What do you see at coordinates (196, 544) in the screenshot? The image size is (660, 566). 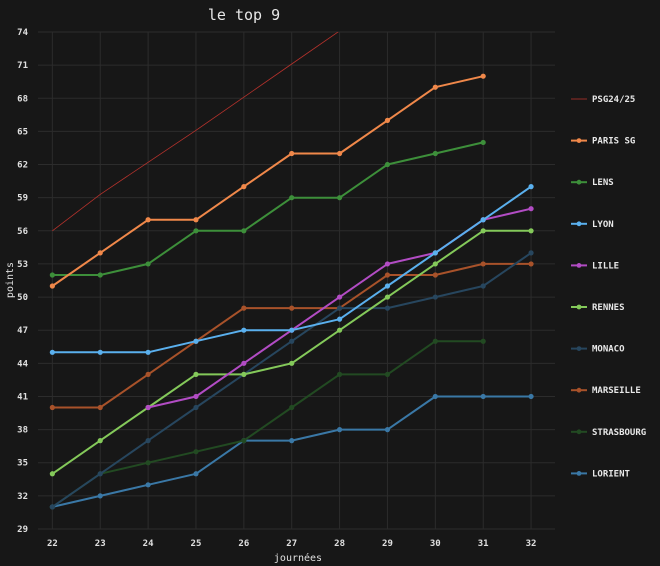 I see `x-tick-label: 25` at bounding box center [196, 544].